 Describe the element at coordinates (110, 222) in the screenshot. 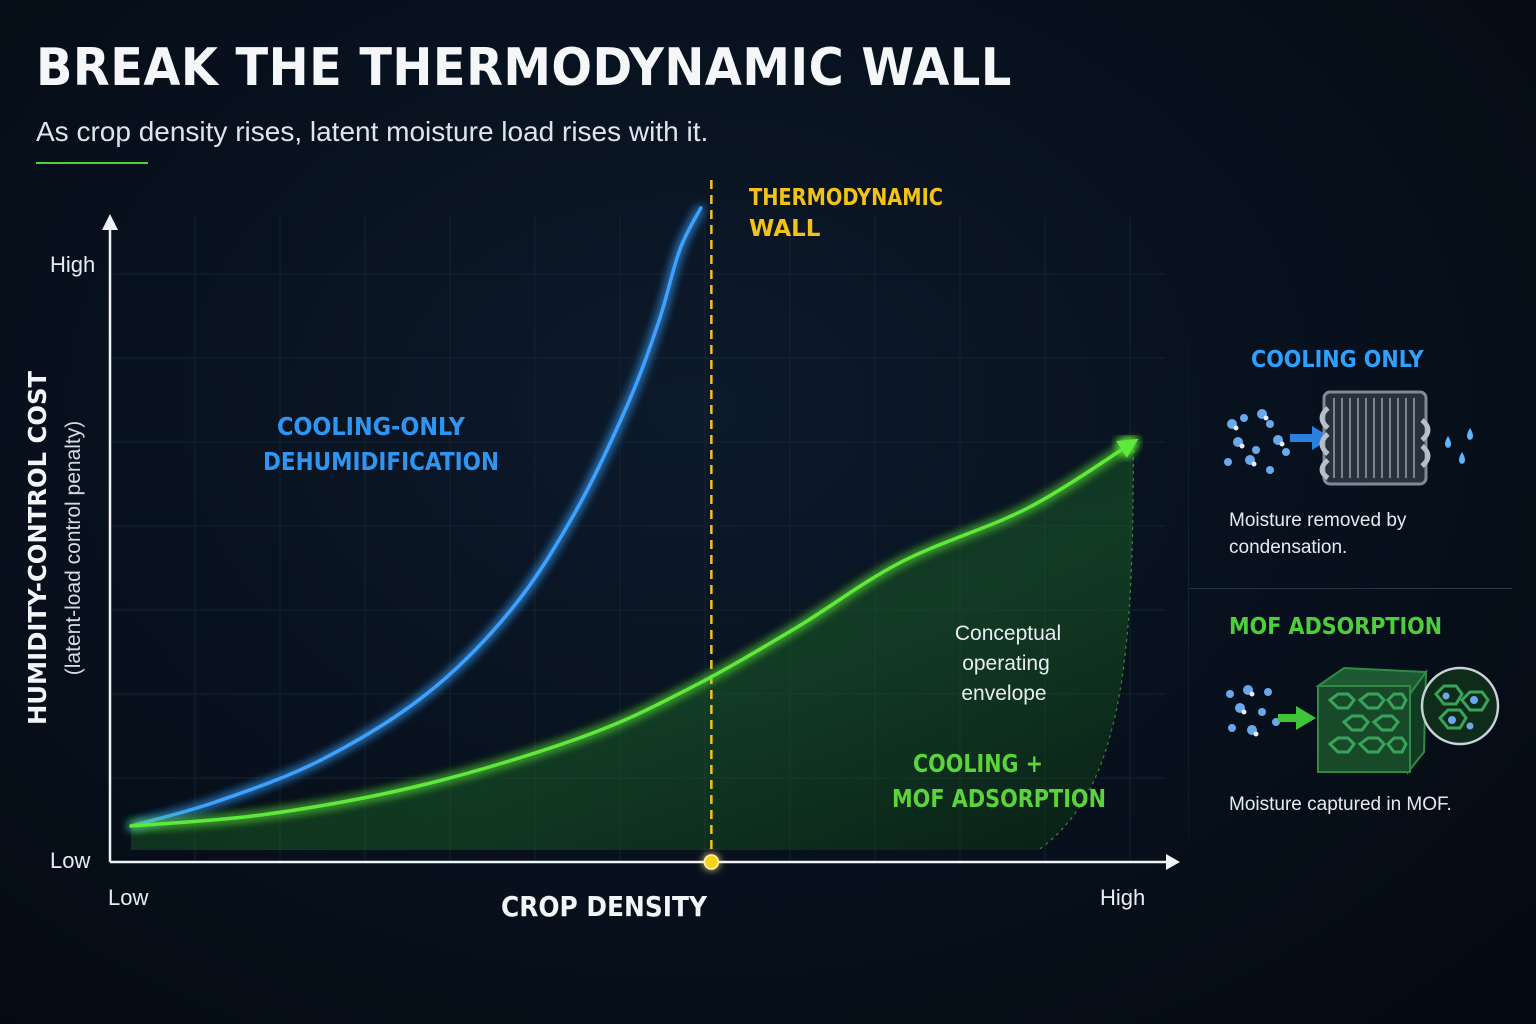

I see `y-axis-arrowhead` at that location.